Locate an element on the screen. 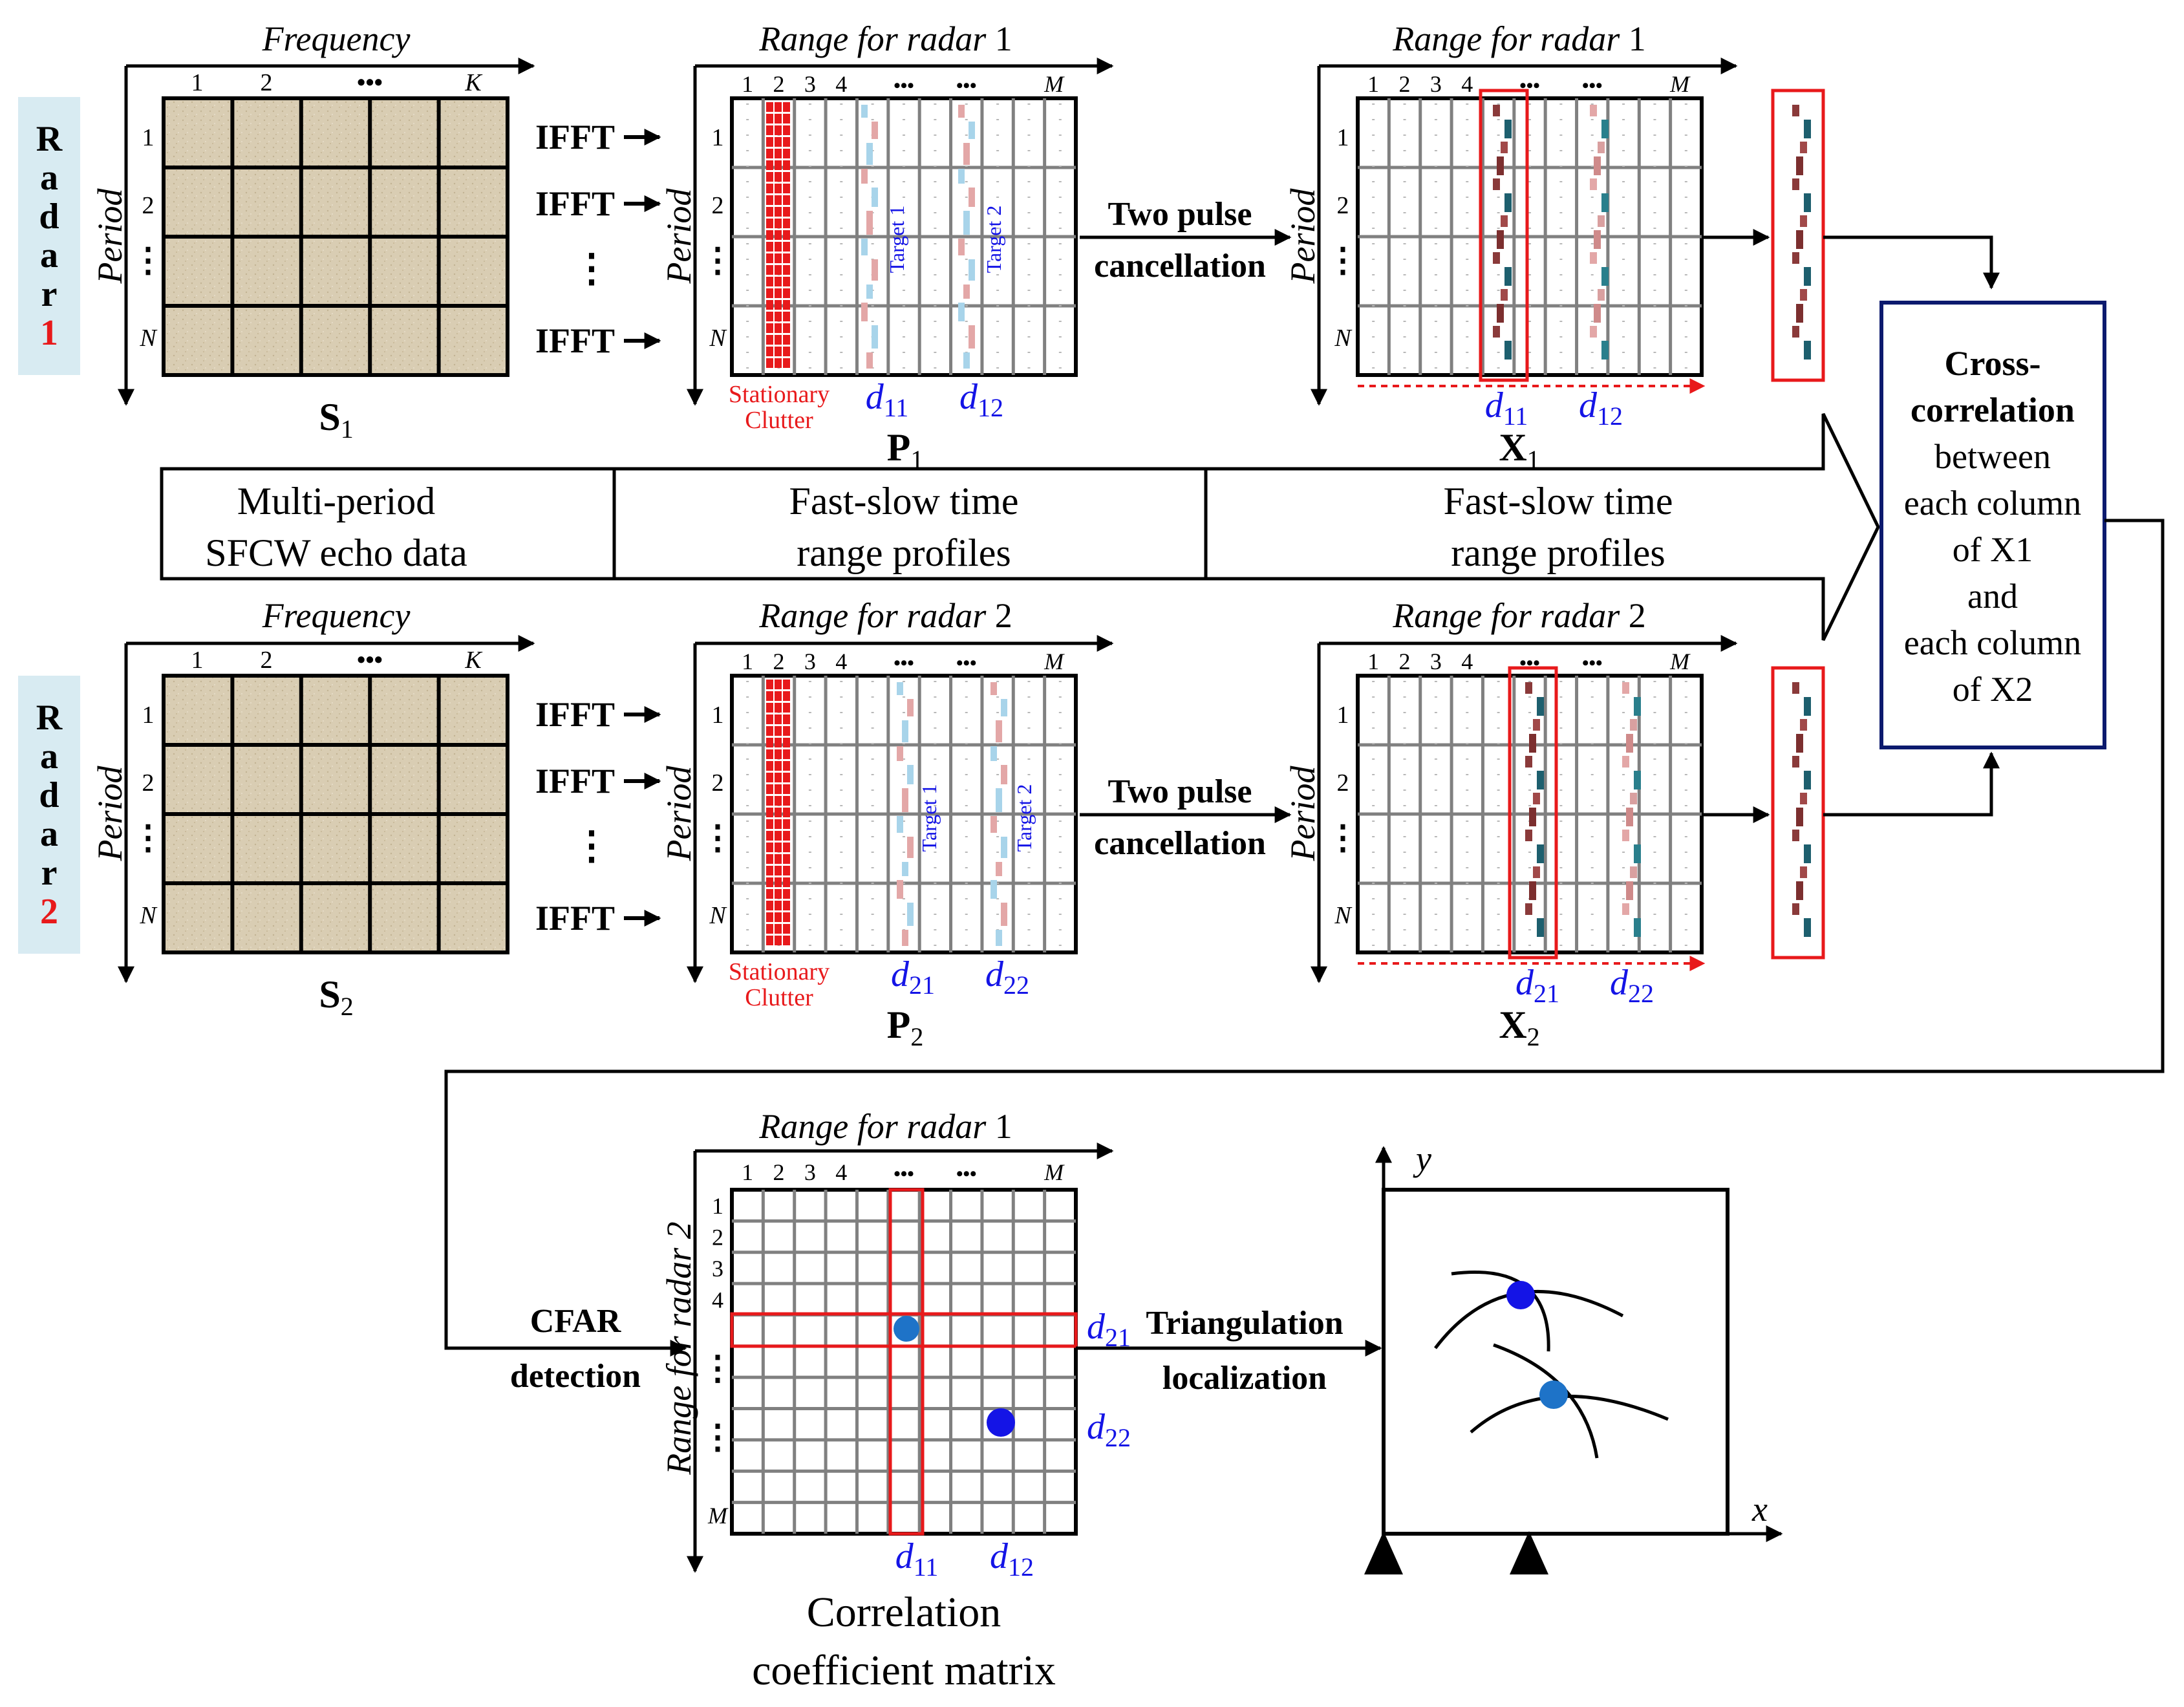 The image size is (2184, 1707). triangulation-step: Triangulation localization is located at coordinates (1229, 1351).